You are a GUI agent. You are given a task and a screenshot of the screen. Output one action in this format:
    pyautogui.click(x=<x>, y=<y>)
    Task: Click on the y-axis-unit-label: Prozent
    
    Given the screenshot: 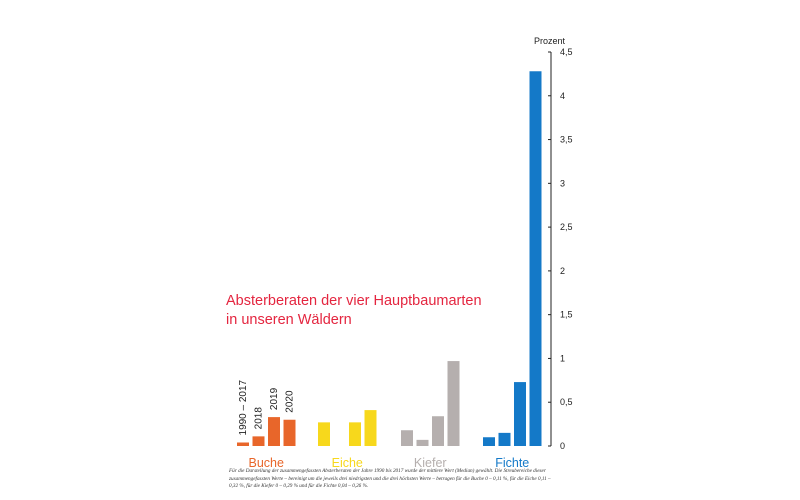 What is the action you would take?
    pyautogui.click(x=550, y=41)
    